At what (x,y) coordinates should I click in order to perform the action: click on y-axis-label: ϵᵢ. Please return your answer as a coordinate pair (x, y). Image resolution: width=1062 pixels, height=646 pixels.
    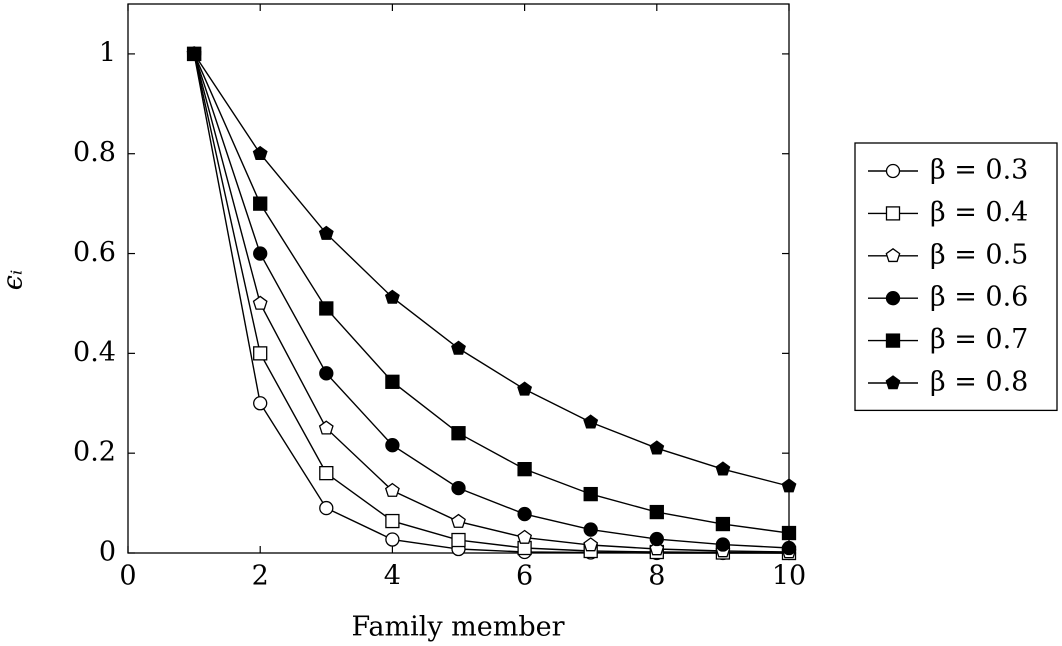
    Looking at the image, I should click on (14, 280).